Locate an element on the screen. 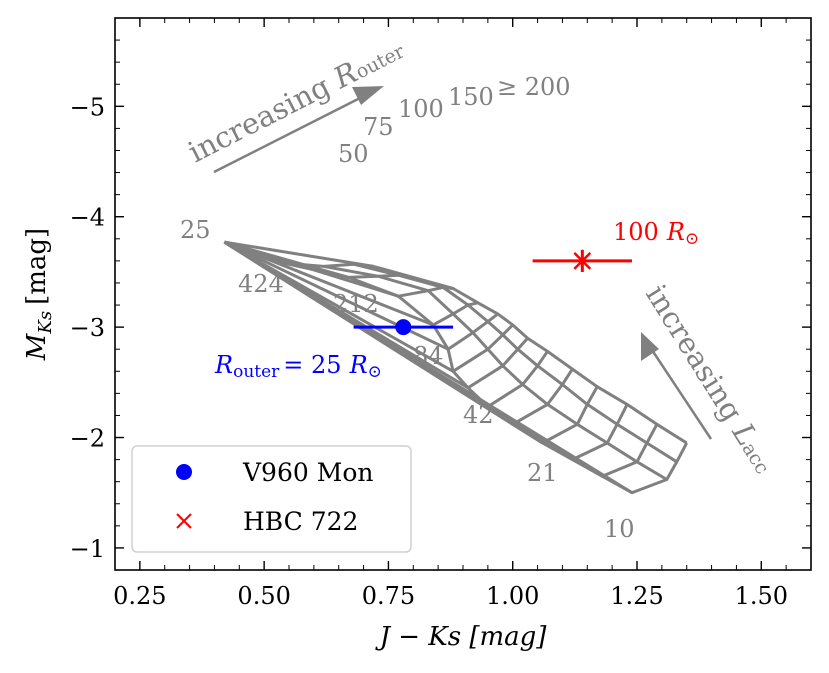  x-tick-label: 0.75 is located at coordinates (388, 596).